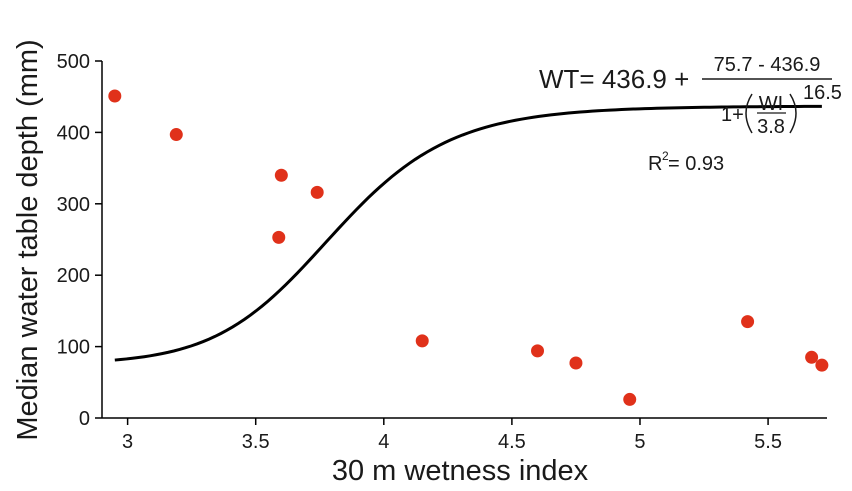 Image resolution: width=852 pixels, height=491 pixels. Describe the element at coordinates (73, 348) in the screenshot. I see `y-tick-label: 100` at that location.